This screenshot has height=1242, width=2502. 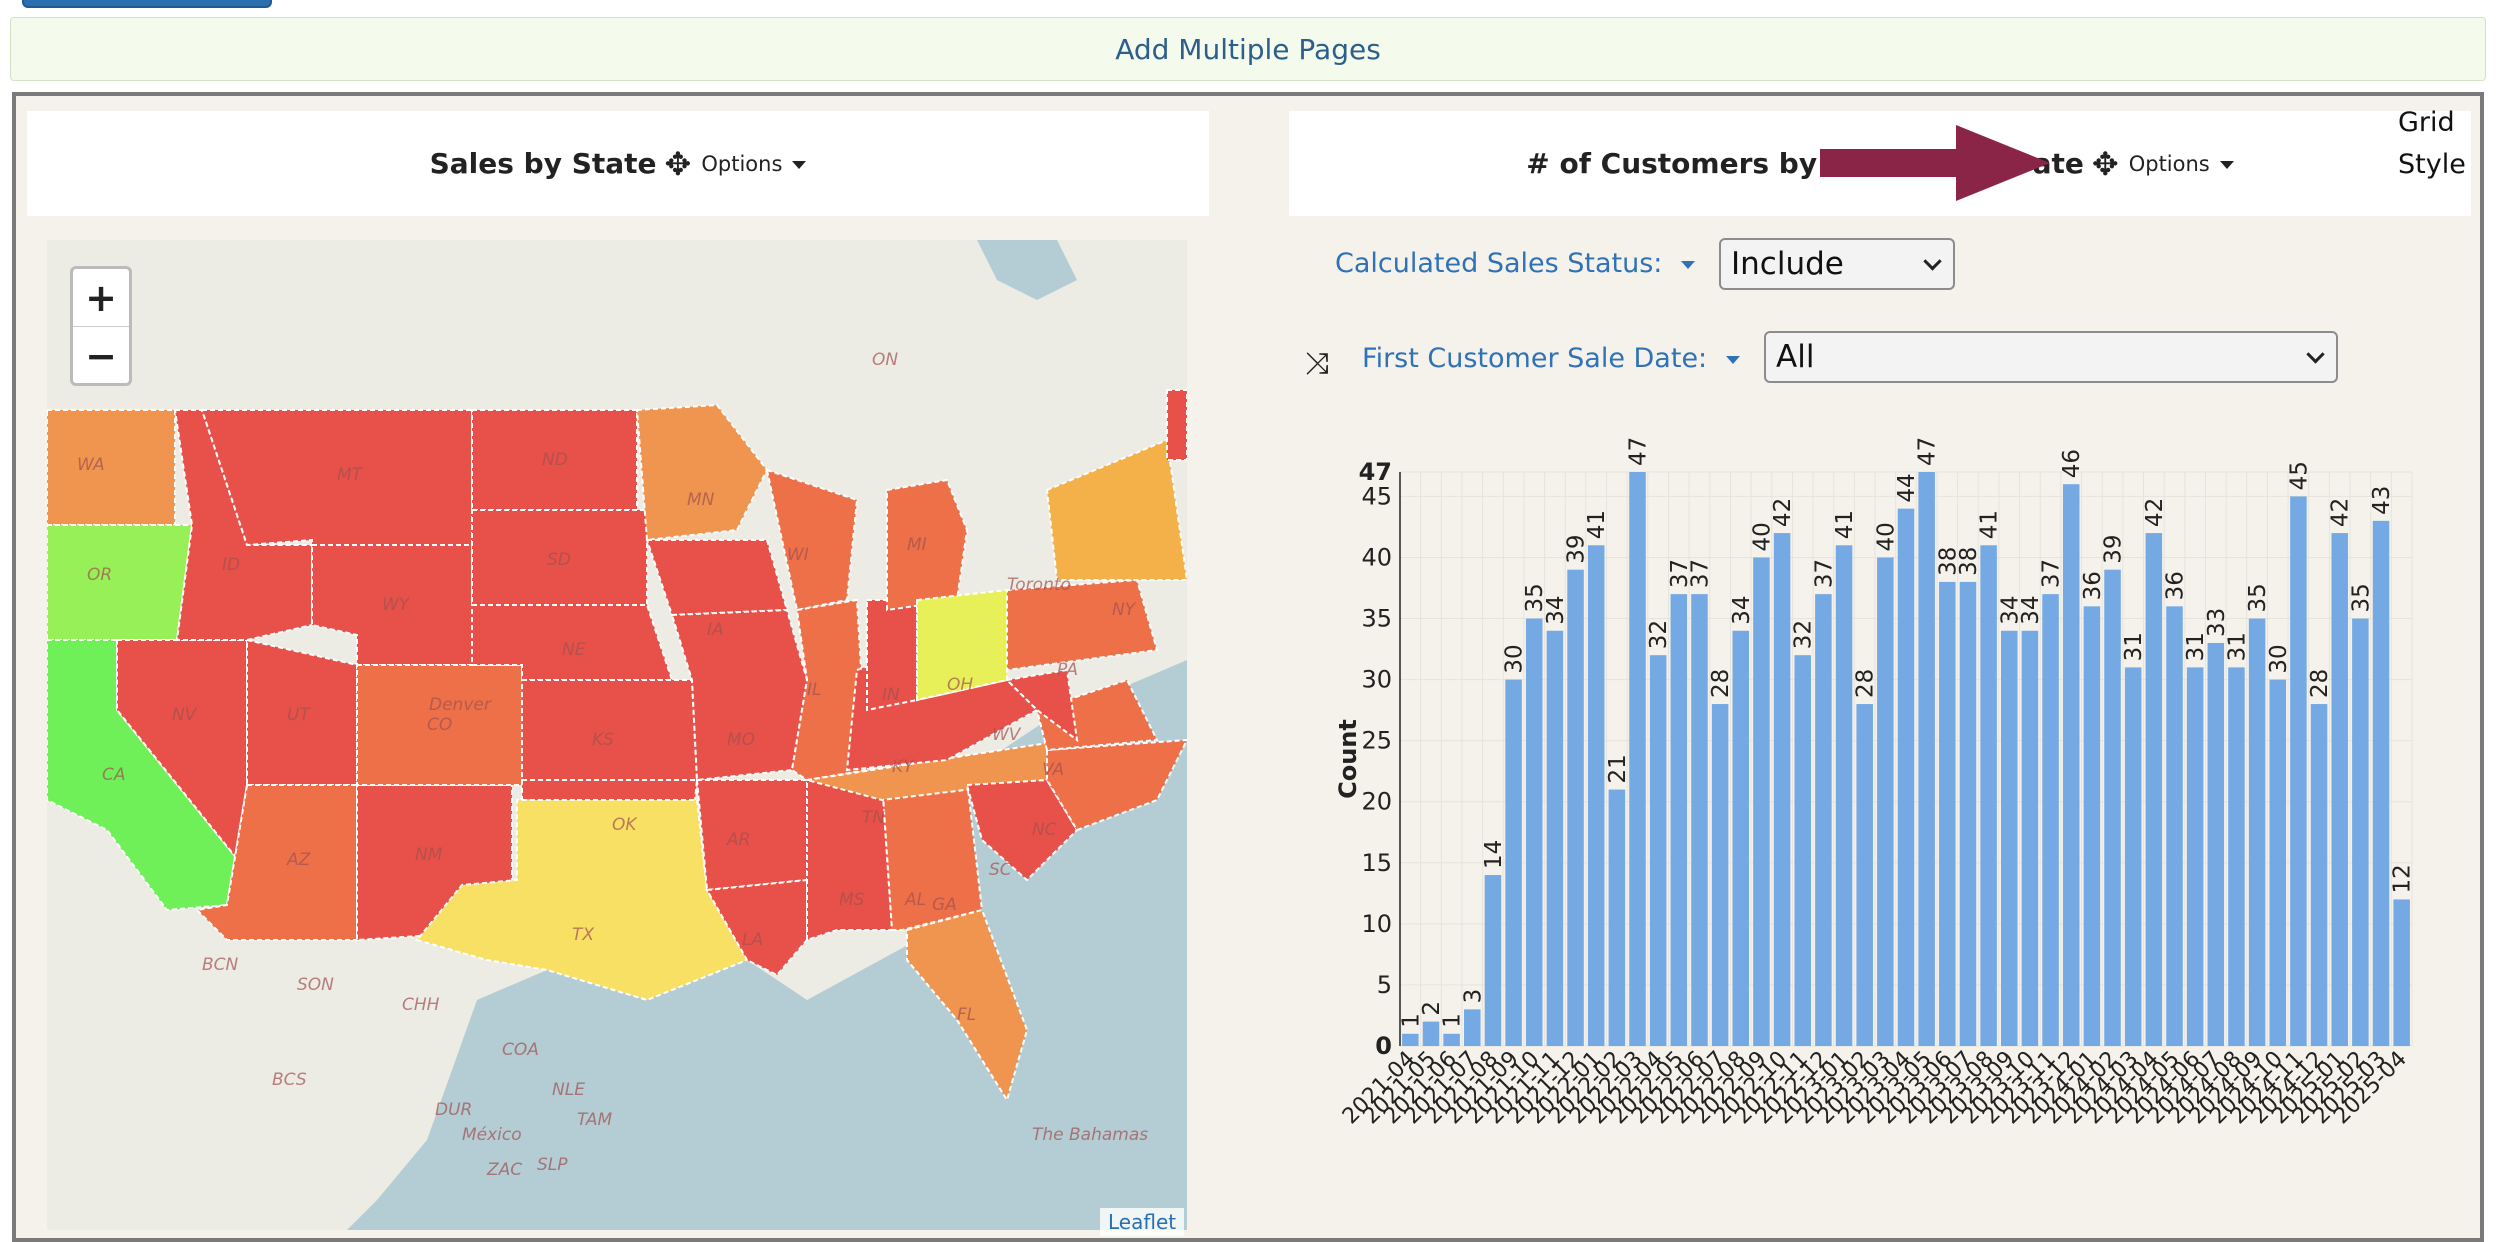 What do you see at coordinates (1551, 358) in the screenshot?
I see `first-sale-date-filter-label: First Customer Sale Date:` at bounding box center [1551, 358].